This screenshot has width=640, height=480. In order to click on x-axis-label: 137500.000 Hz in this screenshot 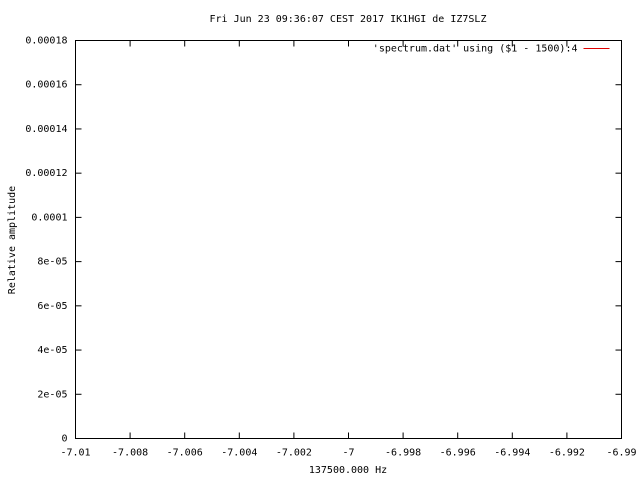, I will do `click(348, 470)`.